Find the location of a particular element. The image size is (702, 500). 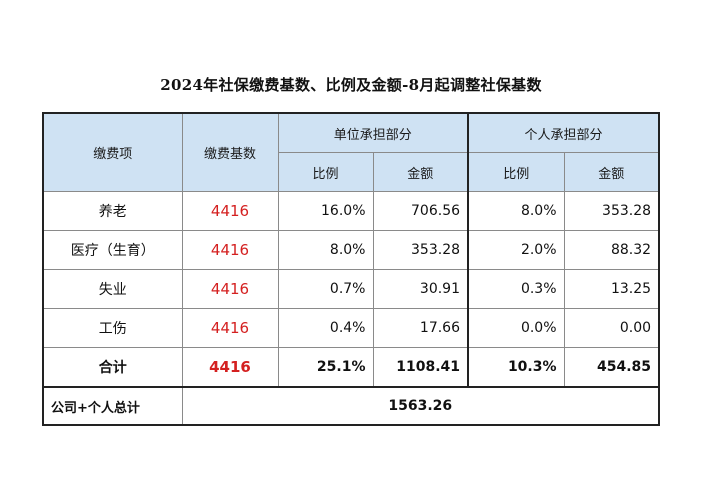

row-company-ratio: 0.7% is located at coordinates (325, 289).